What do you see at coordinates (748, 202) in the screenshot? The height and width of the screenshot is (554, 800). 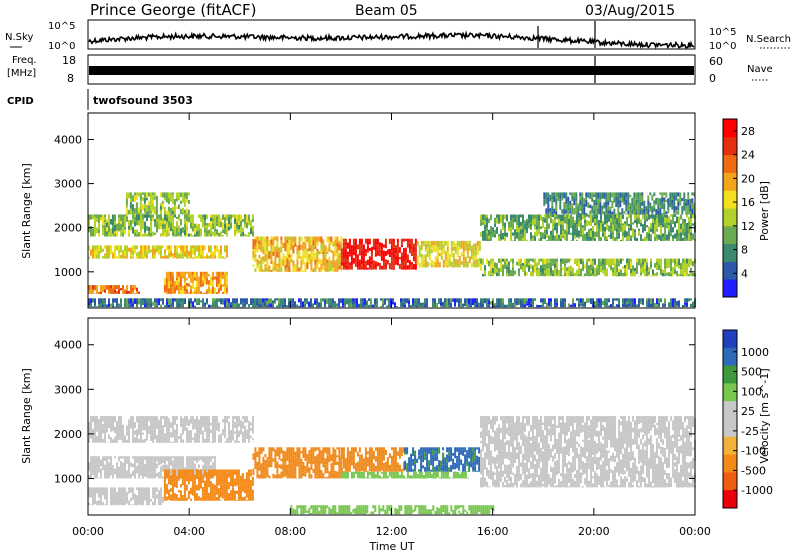 I see `colorbar-tick-label: 16` at bounding box center [748, 202].